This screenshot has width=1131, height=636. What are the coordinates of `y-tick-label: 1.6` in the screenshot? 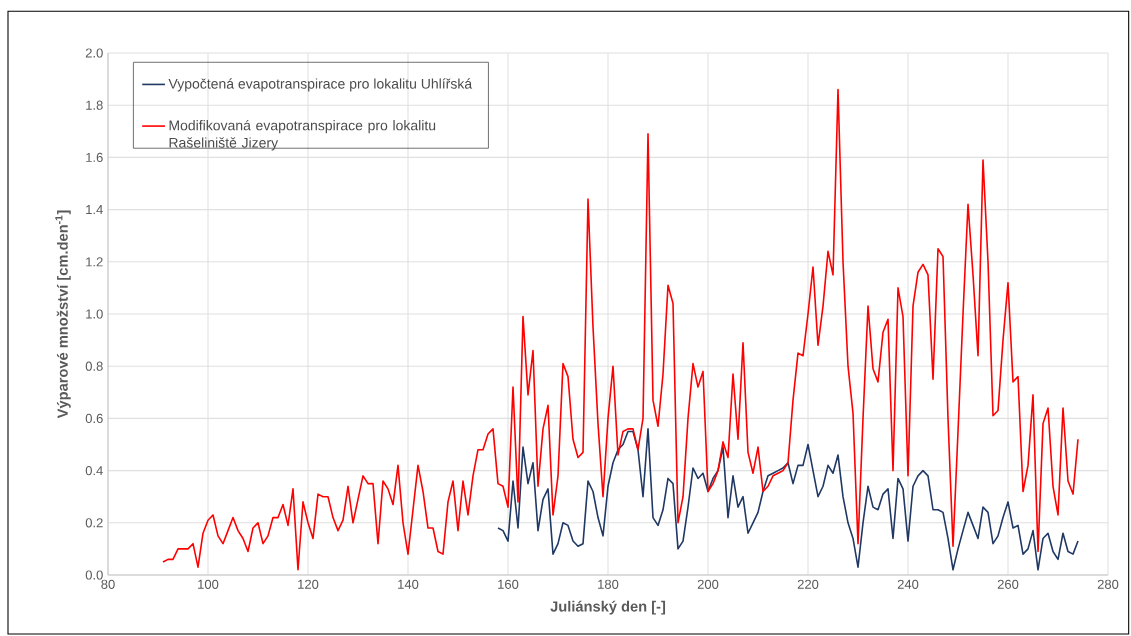 It's located at (94, 157).